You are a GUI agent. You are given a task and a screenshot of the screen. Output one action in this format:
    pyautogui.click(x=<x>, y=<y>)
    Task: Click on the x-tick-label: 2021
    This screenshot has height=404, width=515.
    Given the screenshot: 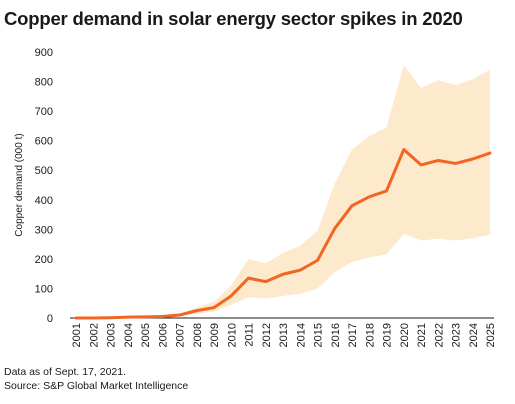 What is the action you would take?
    pyautogui.click(x=422, y=335)
    